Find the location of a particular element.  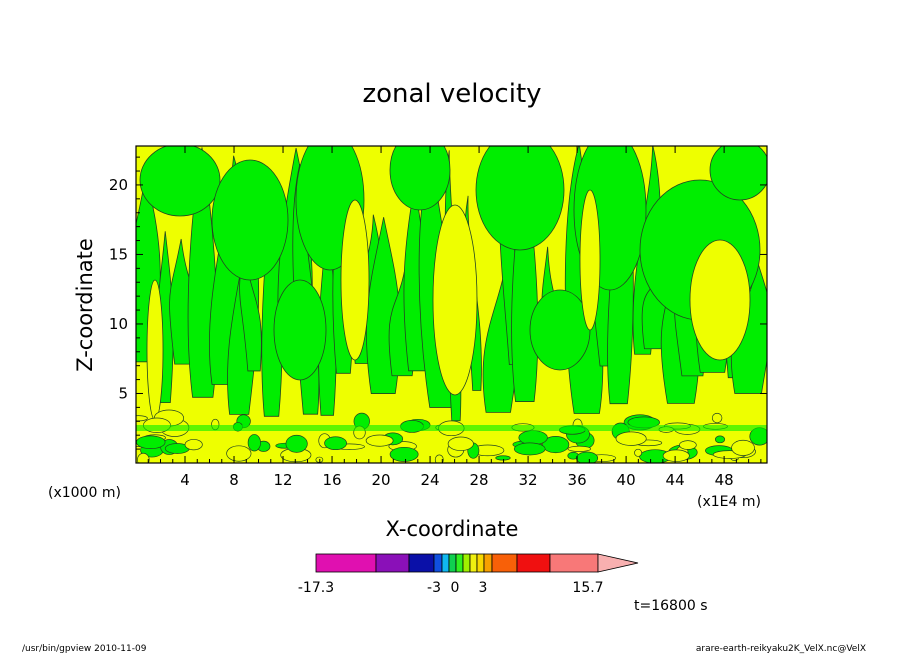

x-multiplier-label: (x1E4 m) is located at coordinates (729, 502).